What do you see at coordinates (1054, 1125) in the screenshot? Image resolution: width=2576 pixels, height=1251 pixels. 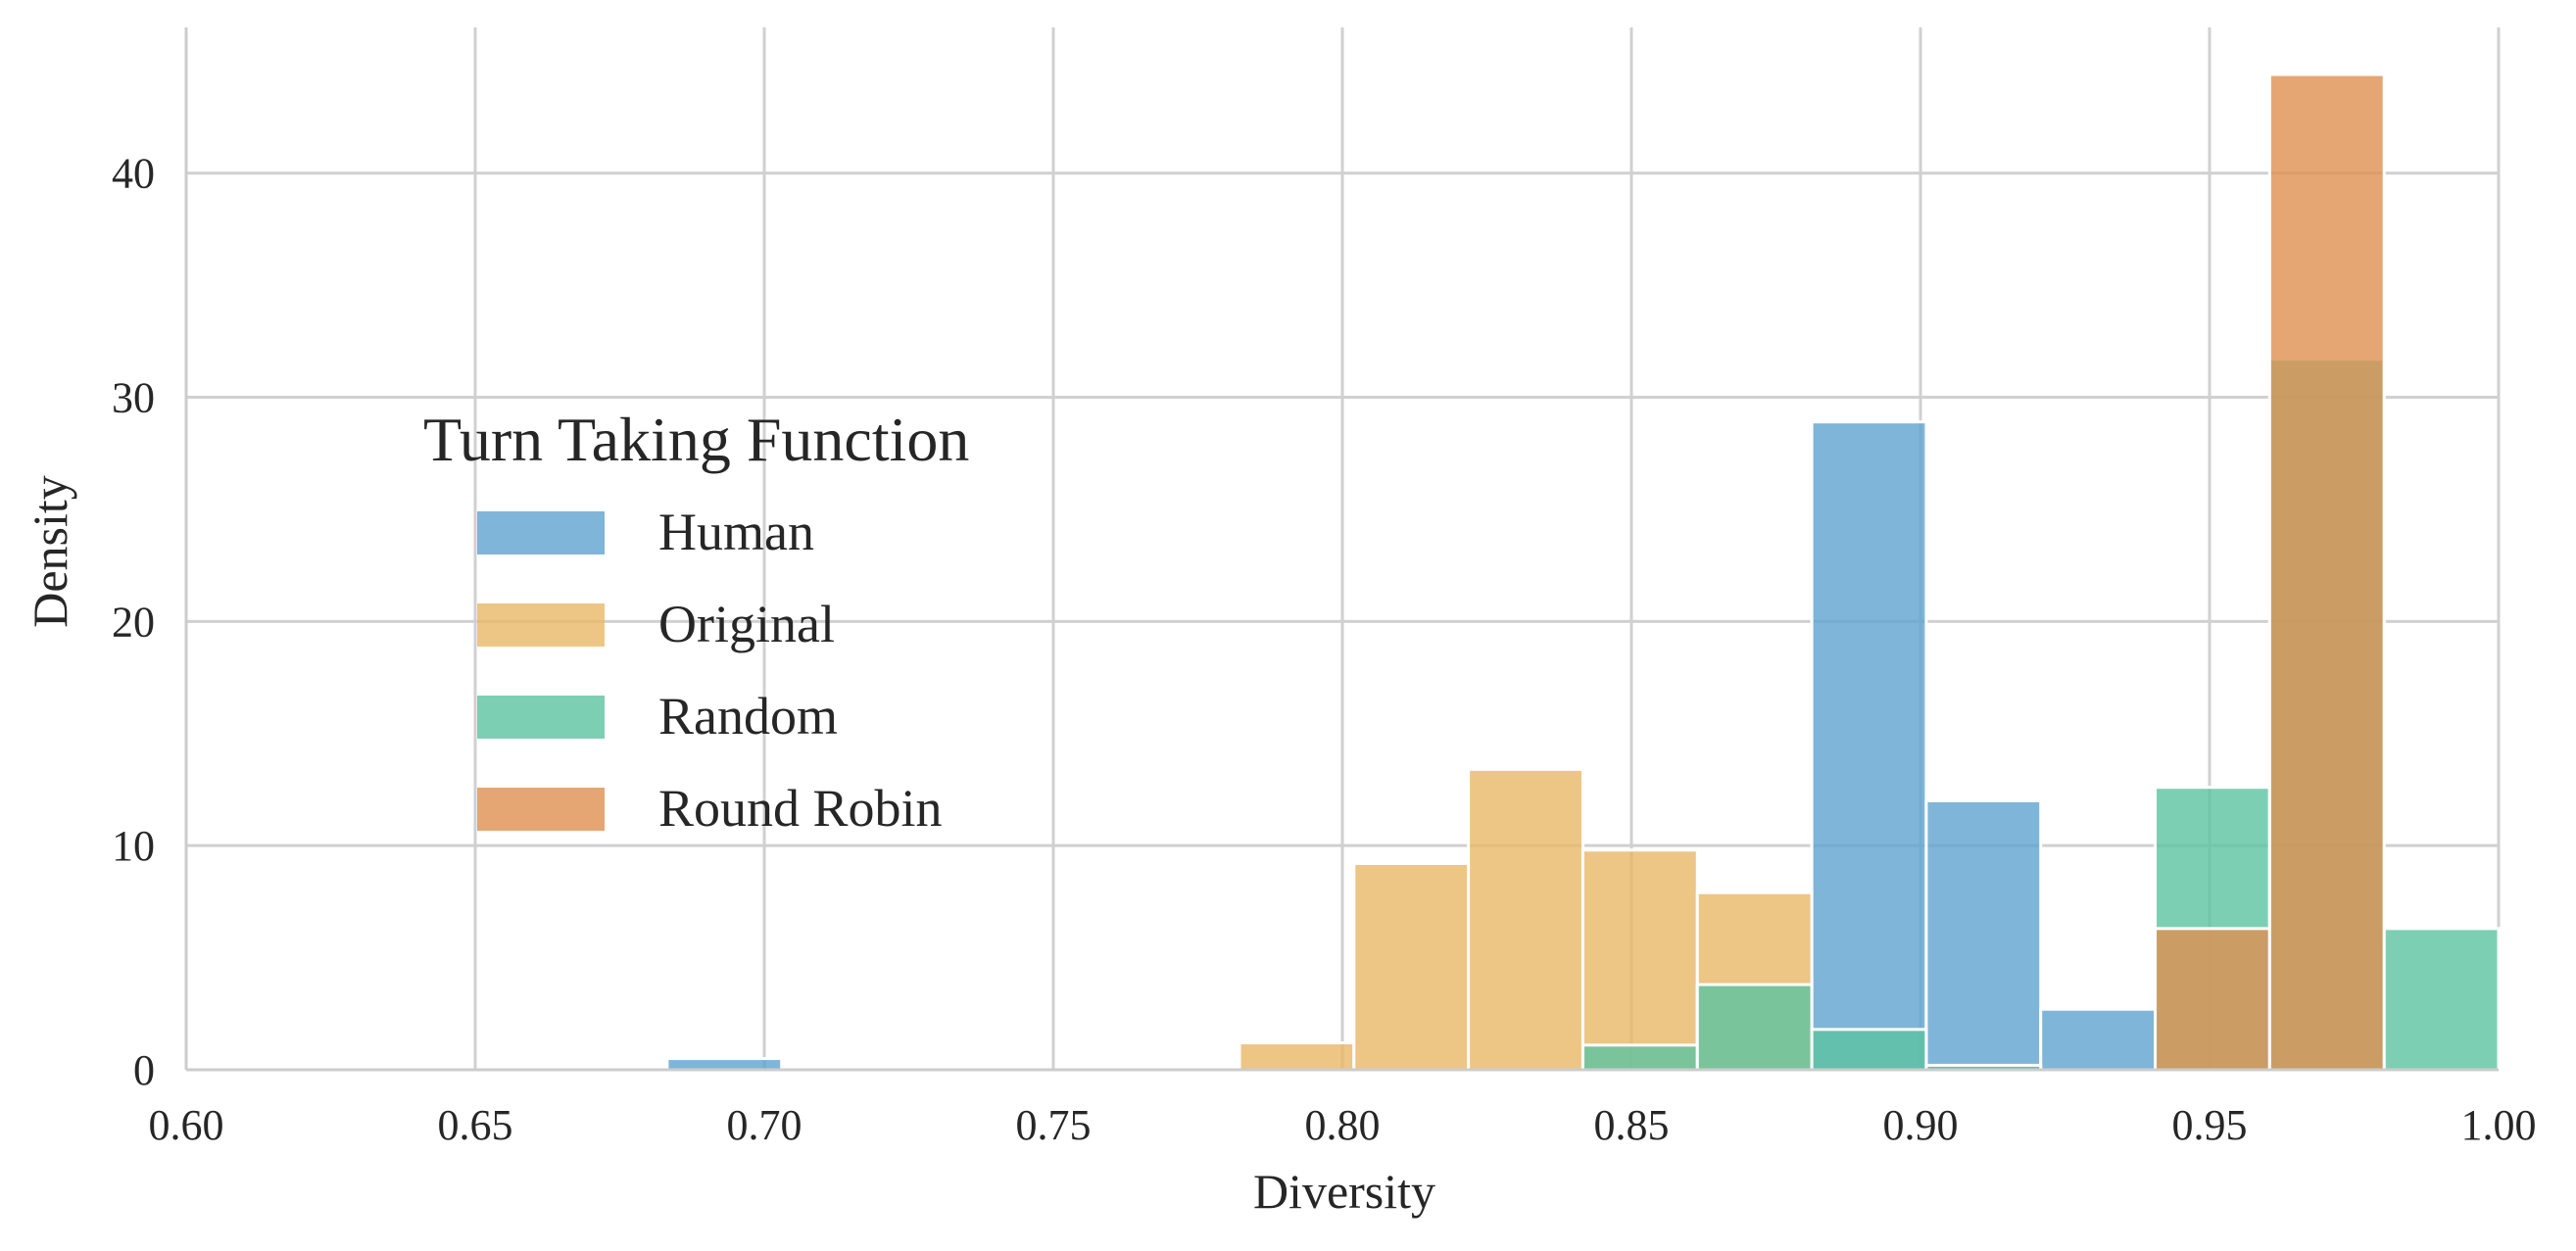 I see `x-tick-label: 0.75` at bounding box center [1054, 1125].